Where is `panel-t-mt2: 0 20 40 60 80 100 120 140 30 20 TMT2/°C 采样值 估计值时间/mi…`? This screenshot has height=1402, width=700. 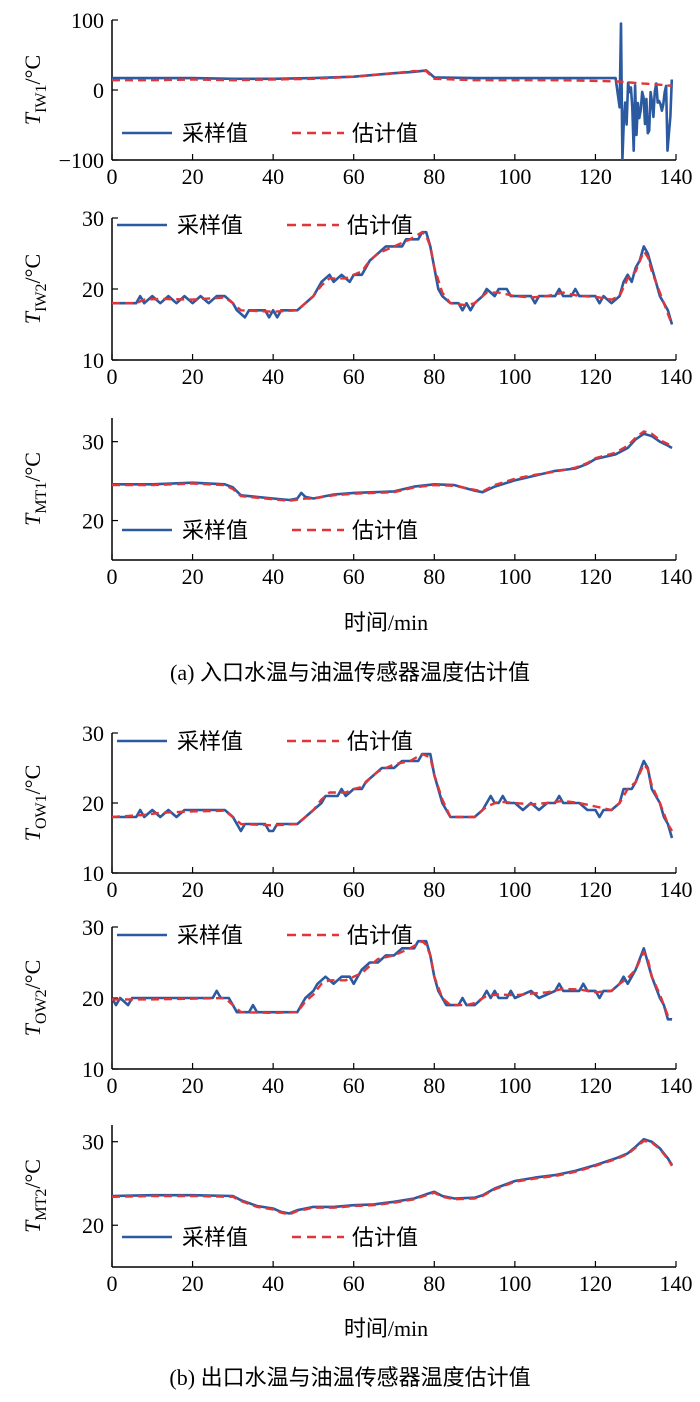 panel-t-mt2: 0 20 40 60 80 100 120 140 30 20 TMT2/°C 采样值 估计值时间/mi… is located at coordinates (356, 1233).